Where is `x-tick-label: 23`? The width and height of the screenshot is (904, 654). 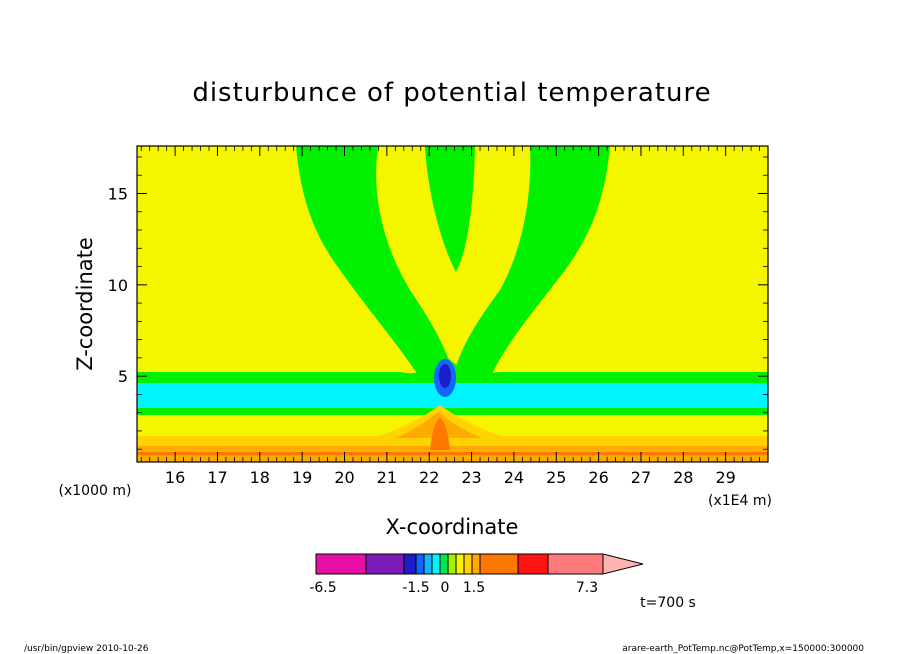
x-tick-label: 23 is located at coordinates (471, 477).